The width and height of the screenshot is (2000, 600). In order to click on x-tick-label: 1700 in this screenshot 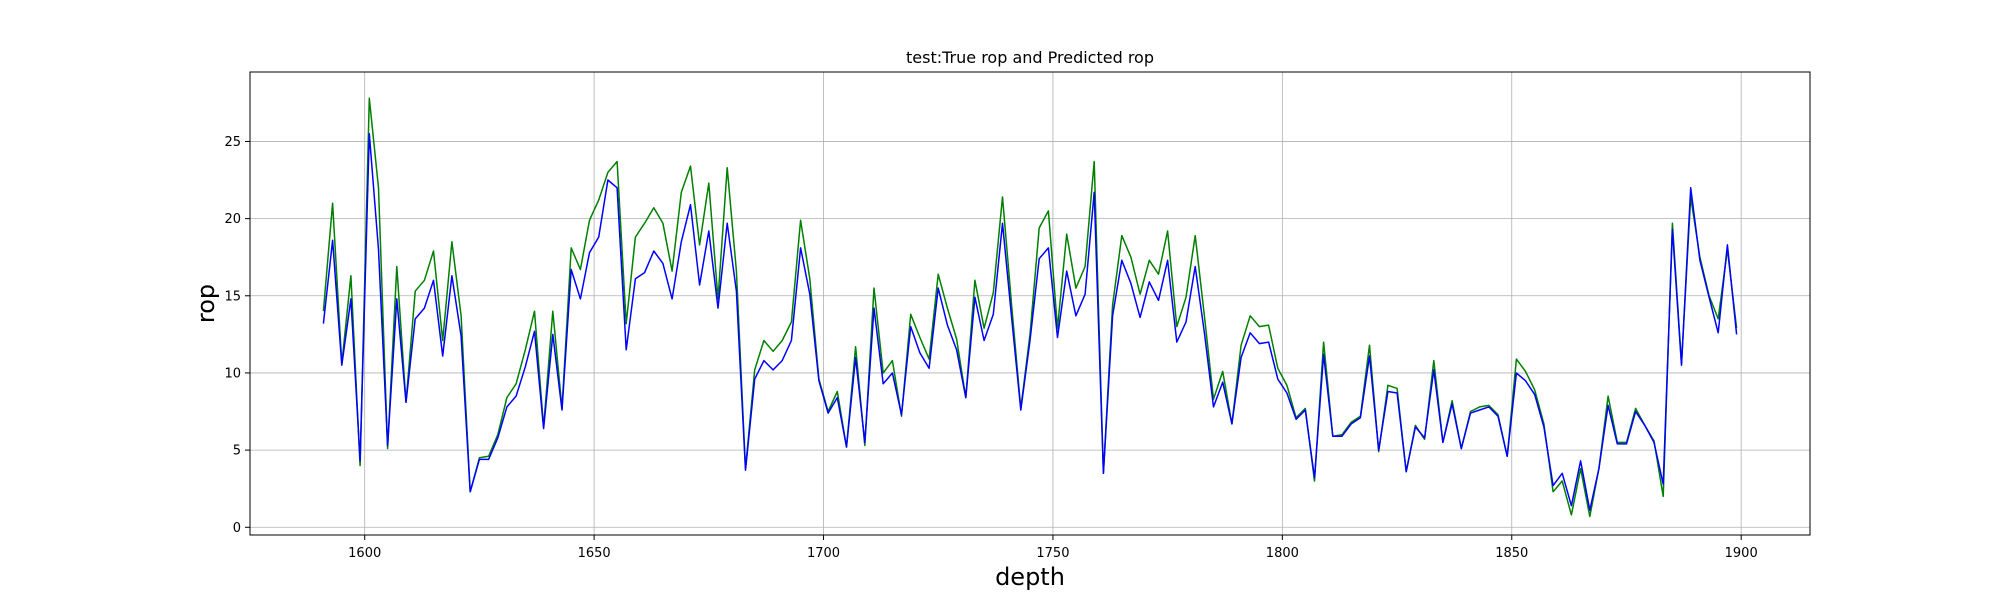, I will do `click(823, 553)`.